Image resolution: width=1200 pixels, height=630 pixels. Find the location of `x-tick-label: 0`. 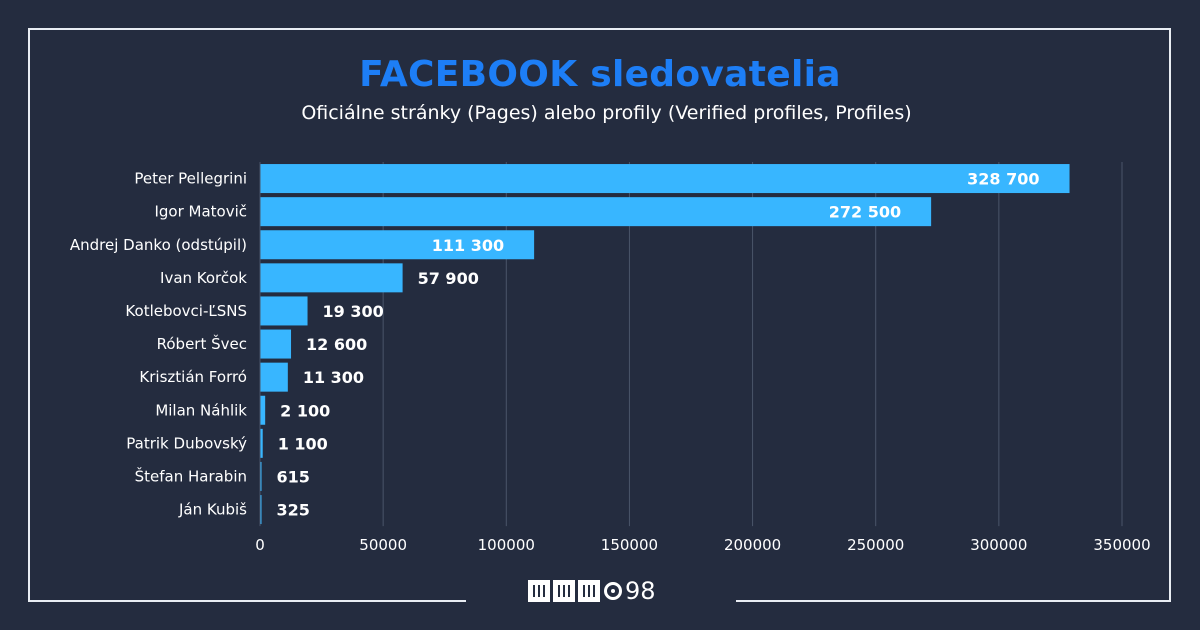

x-tick-label: 0 is located at coordinates (260, 545).